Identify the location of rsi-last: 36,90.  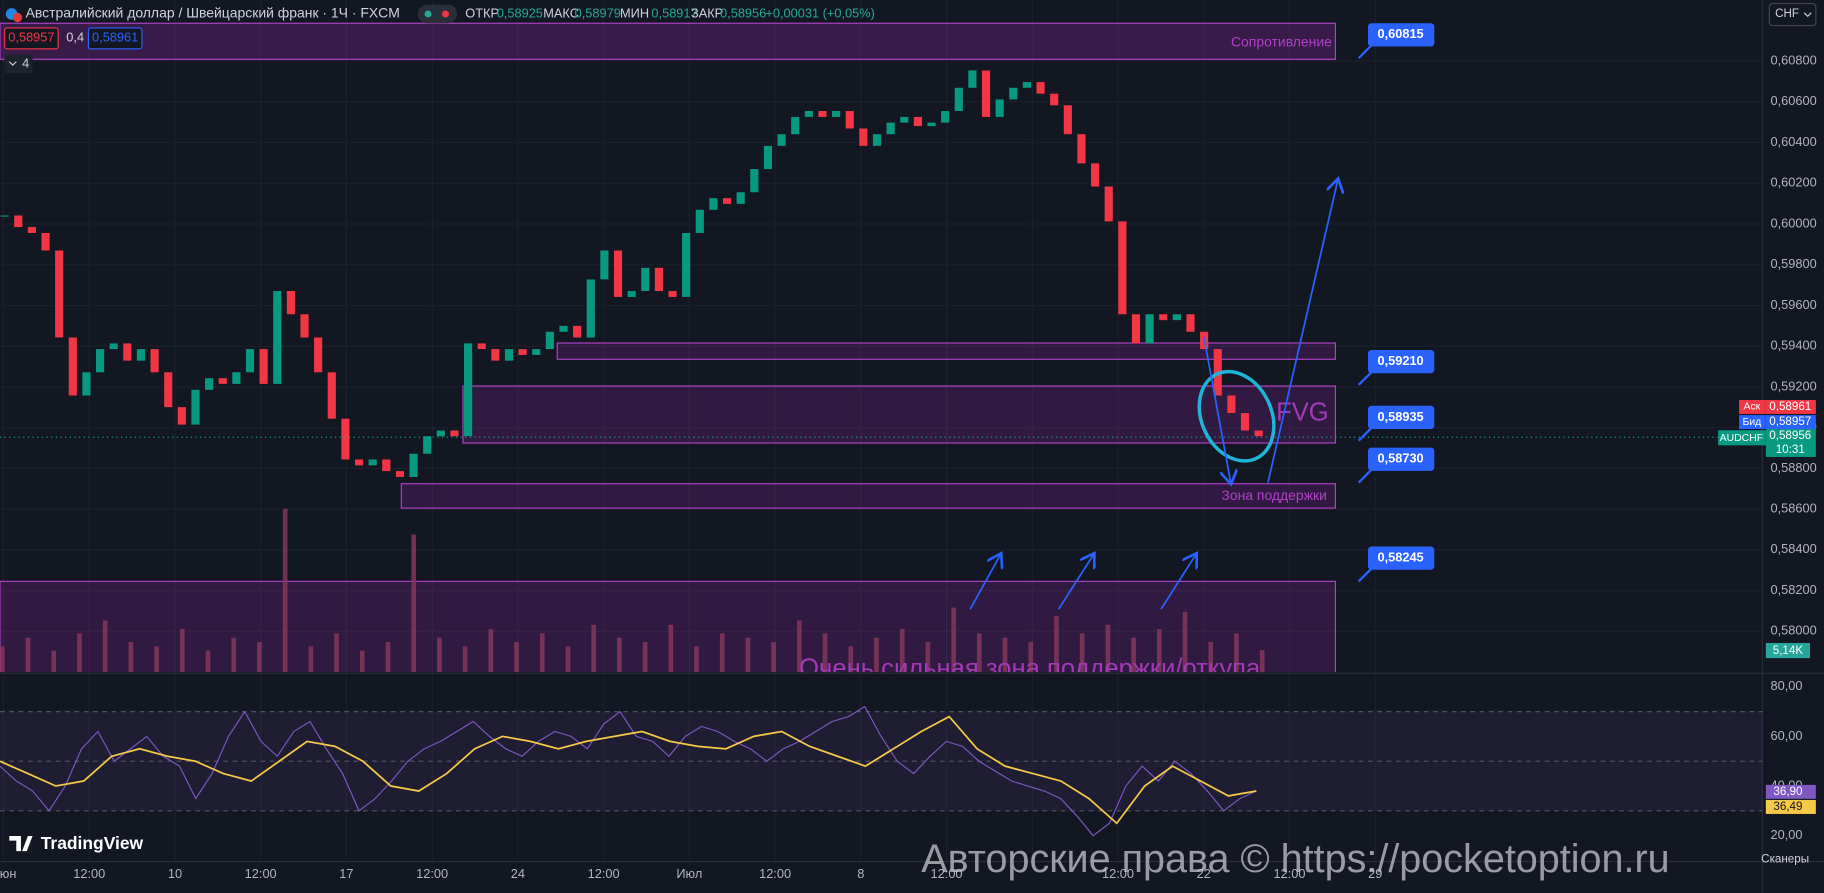
(1788, 791).